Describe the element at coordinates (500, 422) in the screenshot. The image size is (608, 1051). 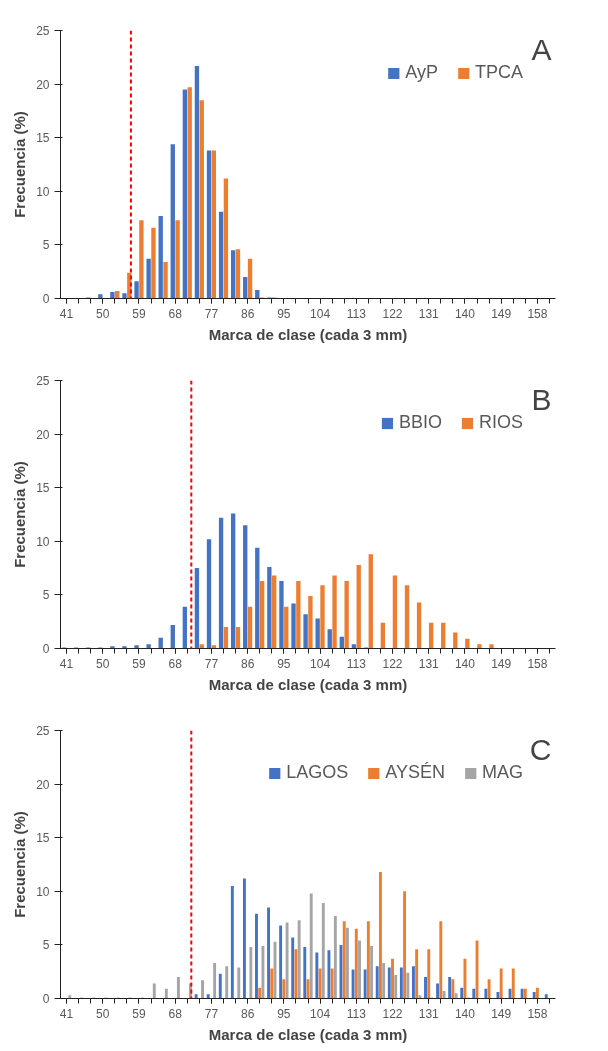
I see `legend-label: RIOS` at that location.